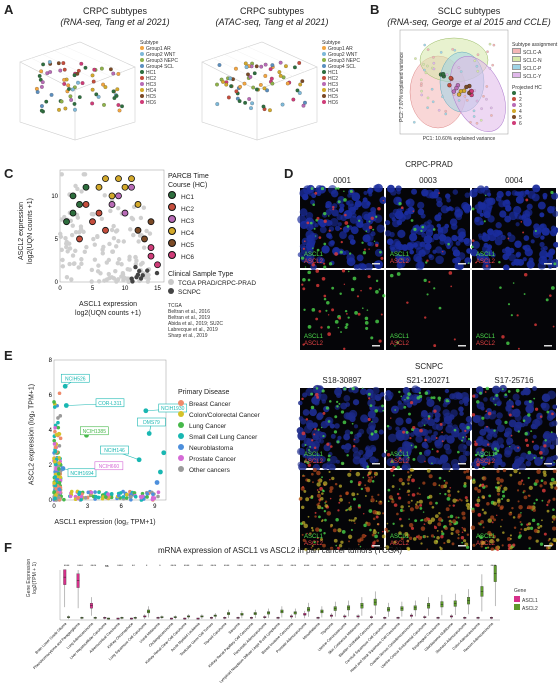  I want to click on gene-legend-ascl2: ASCL2, so click(535, 608).